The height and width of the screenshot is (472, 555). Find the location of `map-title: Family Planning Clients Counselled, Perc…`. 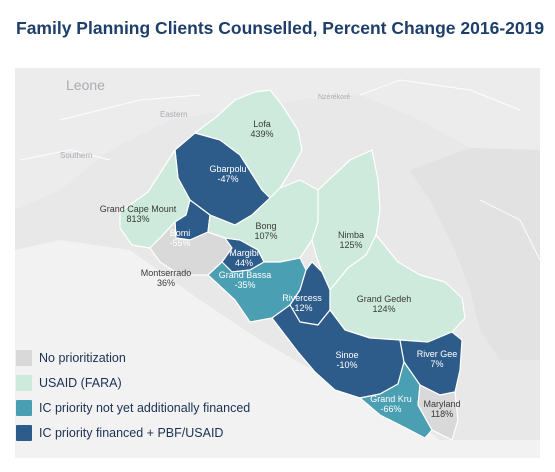

map-title: Family Planning Clients Counselled, Perc… is located at coordinates (280, 28).